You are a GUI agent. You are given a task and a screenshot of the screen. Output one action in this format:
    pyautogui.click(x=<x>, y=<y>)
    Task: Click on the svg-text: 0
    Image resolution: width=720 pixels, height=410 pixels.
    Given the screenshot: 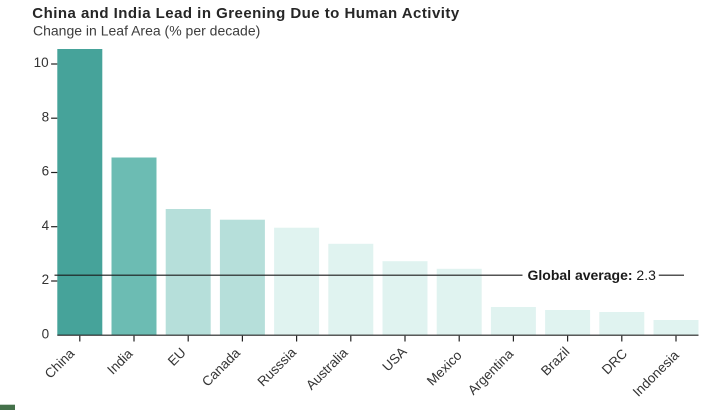 What is the action you would take?
    pyautogui.click(x=46, y=333)
    